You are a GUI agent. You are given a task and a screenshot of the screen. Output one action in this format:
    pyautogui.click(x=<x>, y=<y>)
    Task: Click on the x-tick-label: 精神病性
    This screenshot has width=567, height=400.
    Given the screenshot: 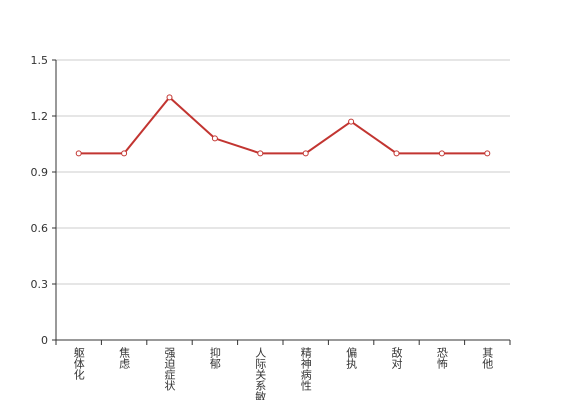 What is the action you would take?
    pyautogui.click(x=305, y=369)
    